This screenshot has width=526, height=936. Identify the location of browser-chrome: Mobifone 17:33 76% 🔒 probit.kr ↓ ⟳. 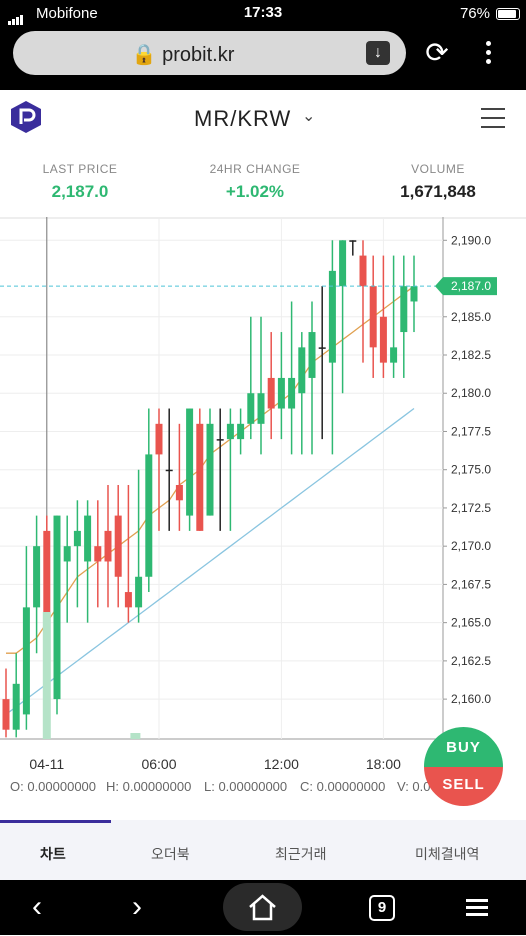
(263, 45).